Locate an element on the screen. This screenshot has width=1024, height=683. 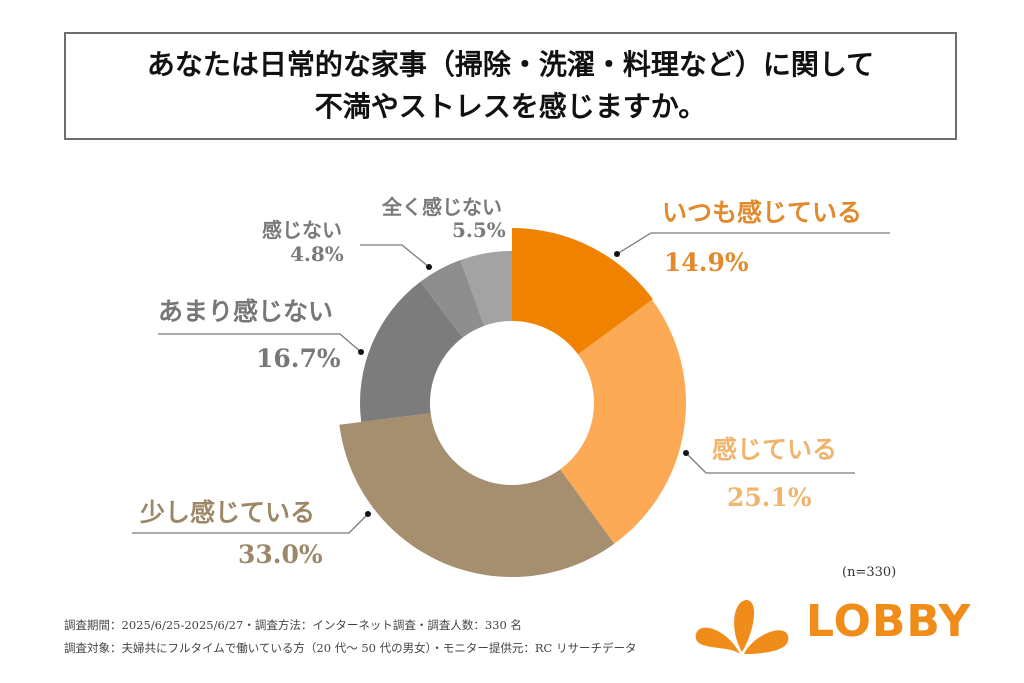
label-rarely-feel: あまり感じない is located at coordinates (245, 310).